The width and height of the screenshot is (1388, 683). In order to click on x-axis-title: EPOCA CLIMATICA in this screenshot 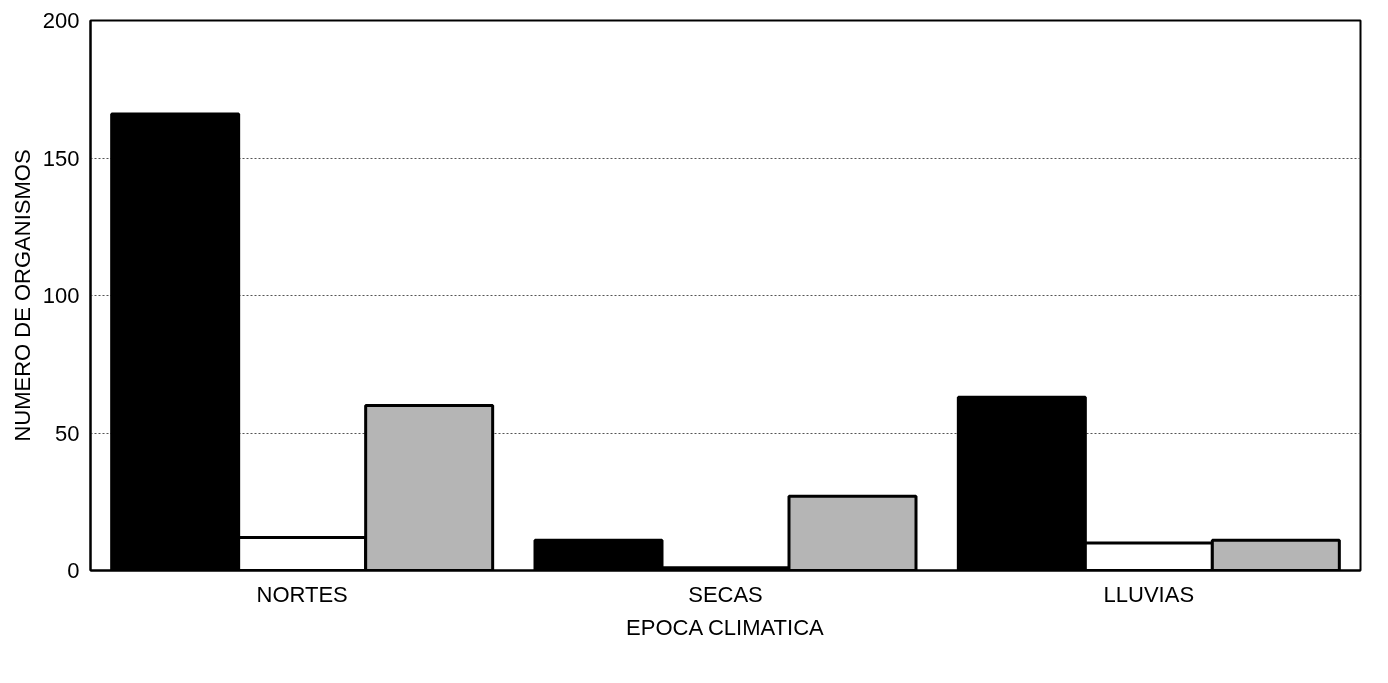, I will do `click(725, 627)`.